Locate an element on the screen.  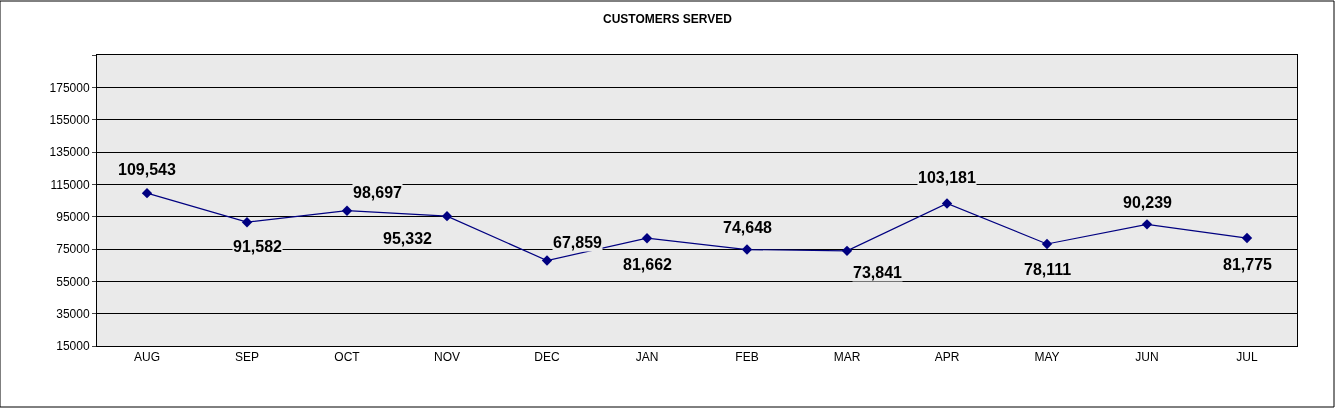
data-label: 90,239 is located at coordinates (1148, 202).